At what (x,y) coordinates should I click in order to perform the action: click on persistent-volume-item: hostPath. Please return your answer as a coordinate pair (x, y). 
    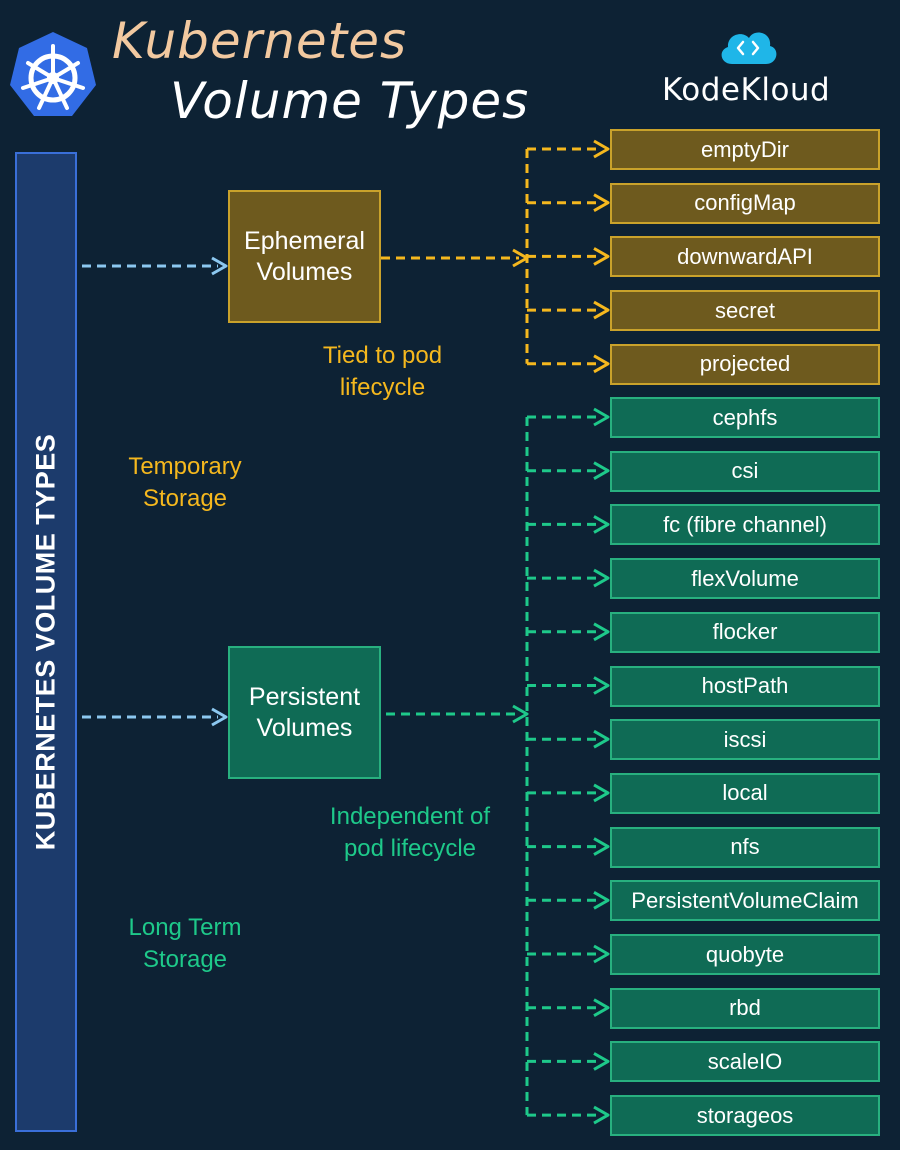
    Looking at the image, I should click on (745, 686).